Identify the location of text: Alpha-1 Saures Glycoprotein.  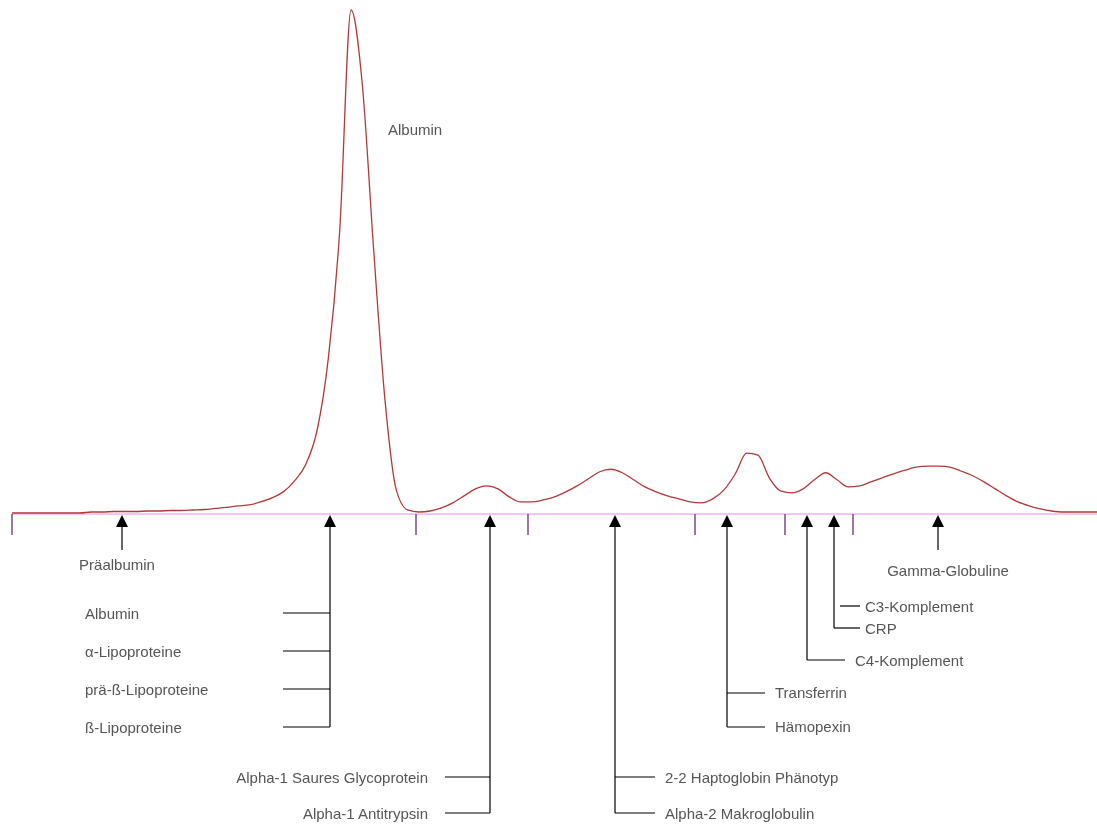
(332, 777).